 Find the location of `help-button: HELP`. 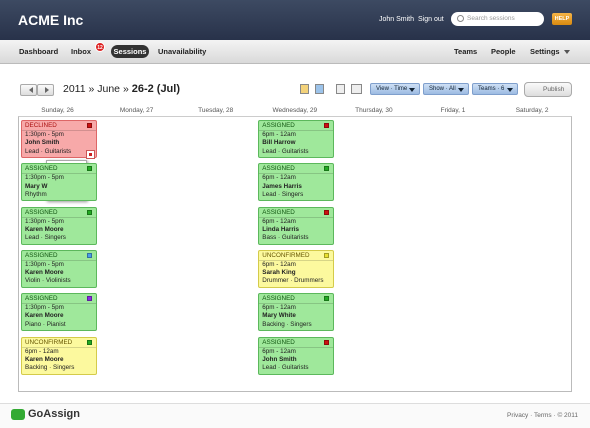

help-button: HELP is located at coordinates (562, 19).